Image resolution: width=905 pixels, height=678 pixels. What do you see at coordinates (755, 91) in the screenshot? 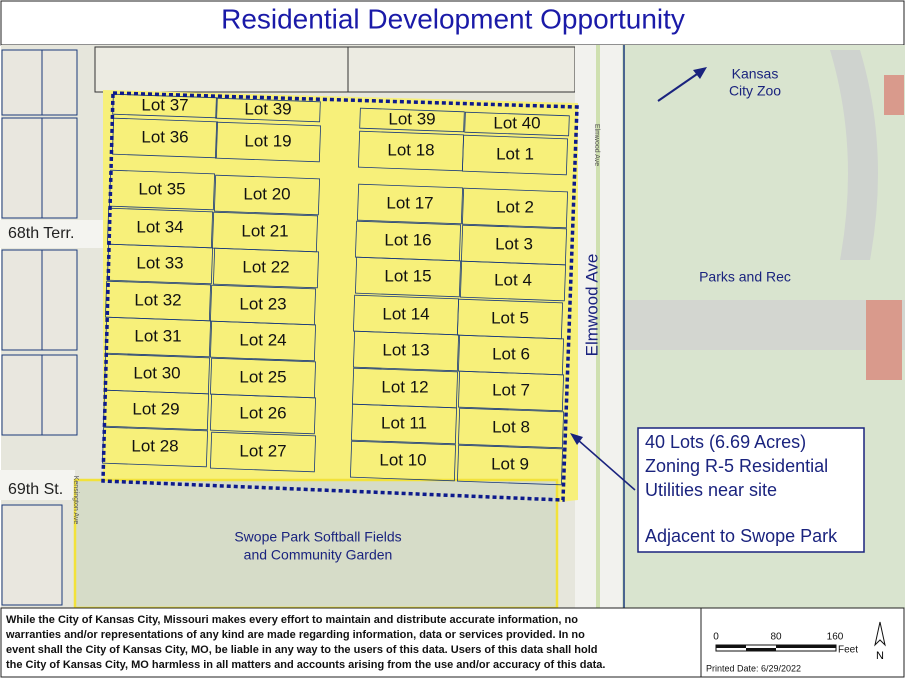
I see `place-label: City Zoo` at bounding box center [755, 91].